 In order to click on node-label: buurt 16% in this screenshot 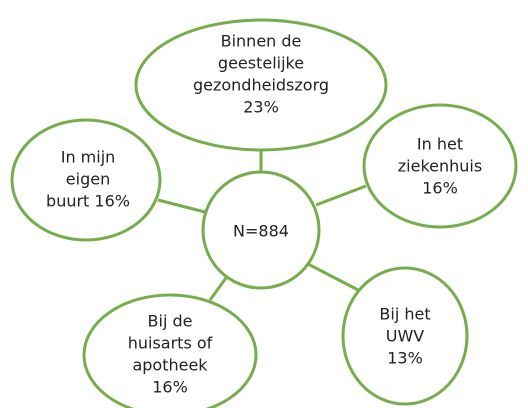, I will do `click(88, 201)`.